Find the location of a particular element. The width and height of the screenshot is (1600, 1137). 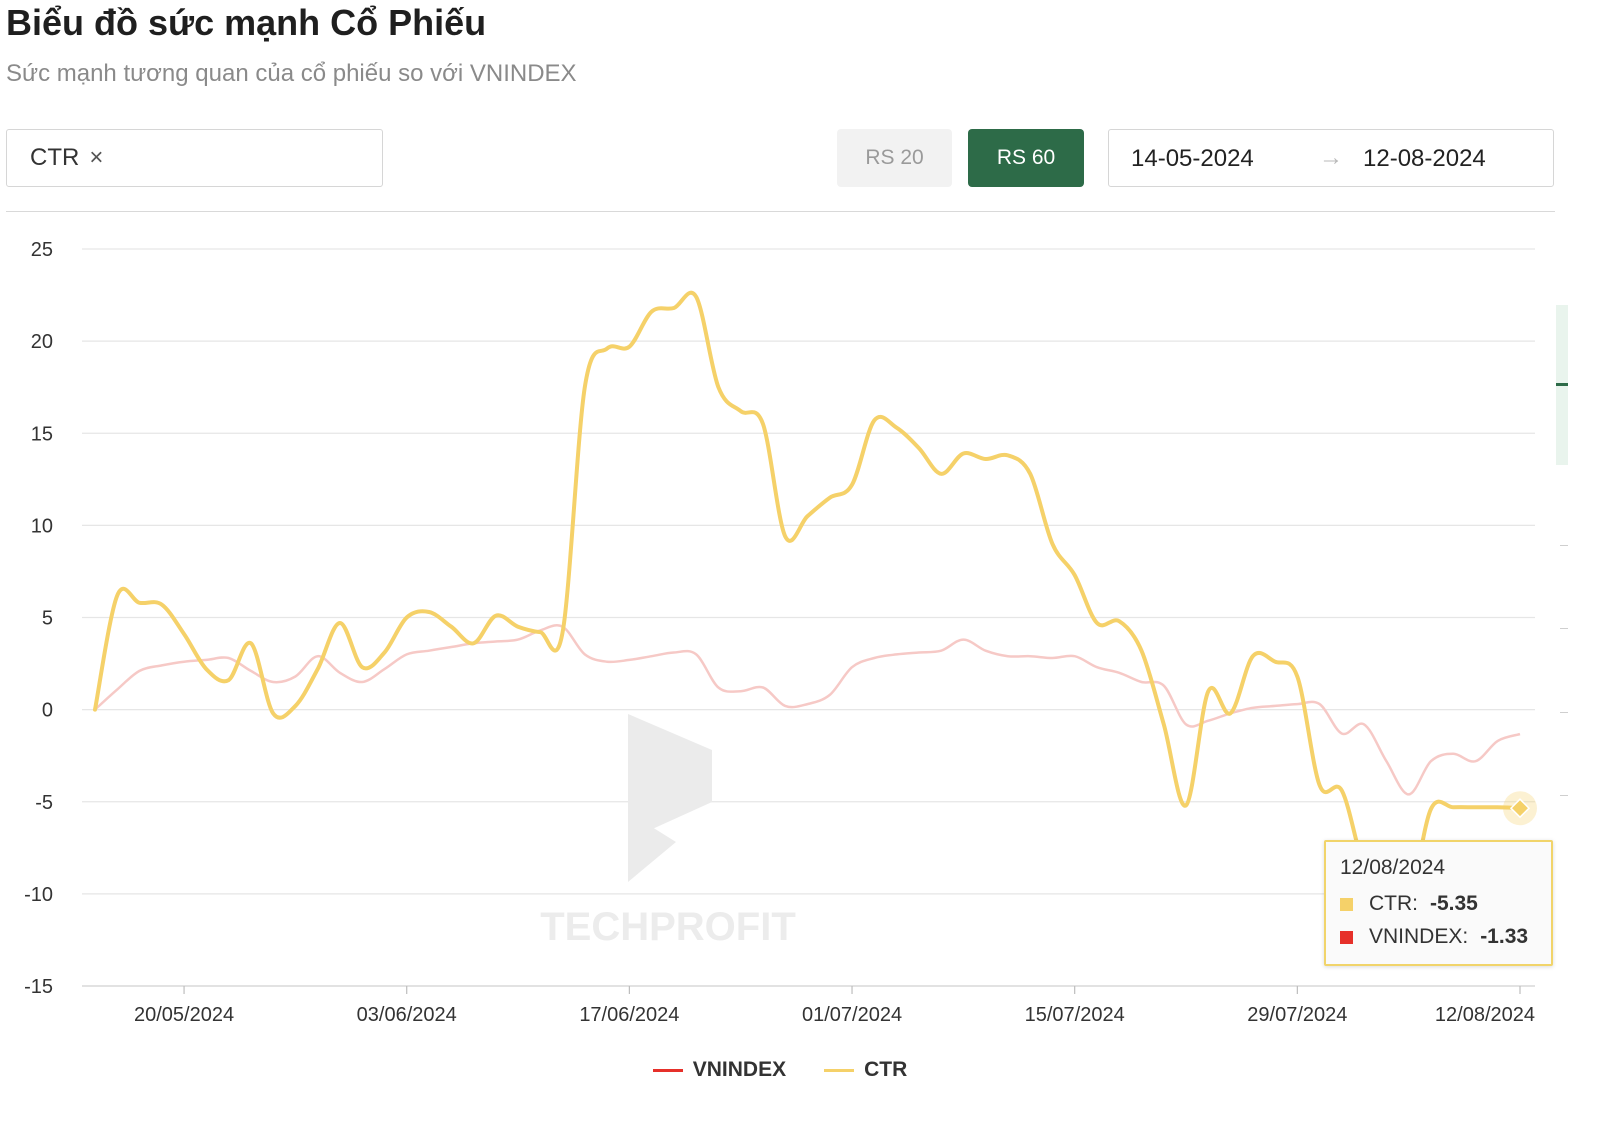

y-tick-label: -10 is located at coordinates (38, 895).